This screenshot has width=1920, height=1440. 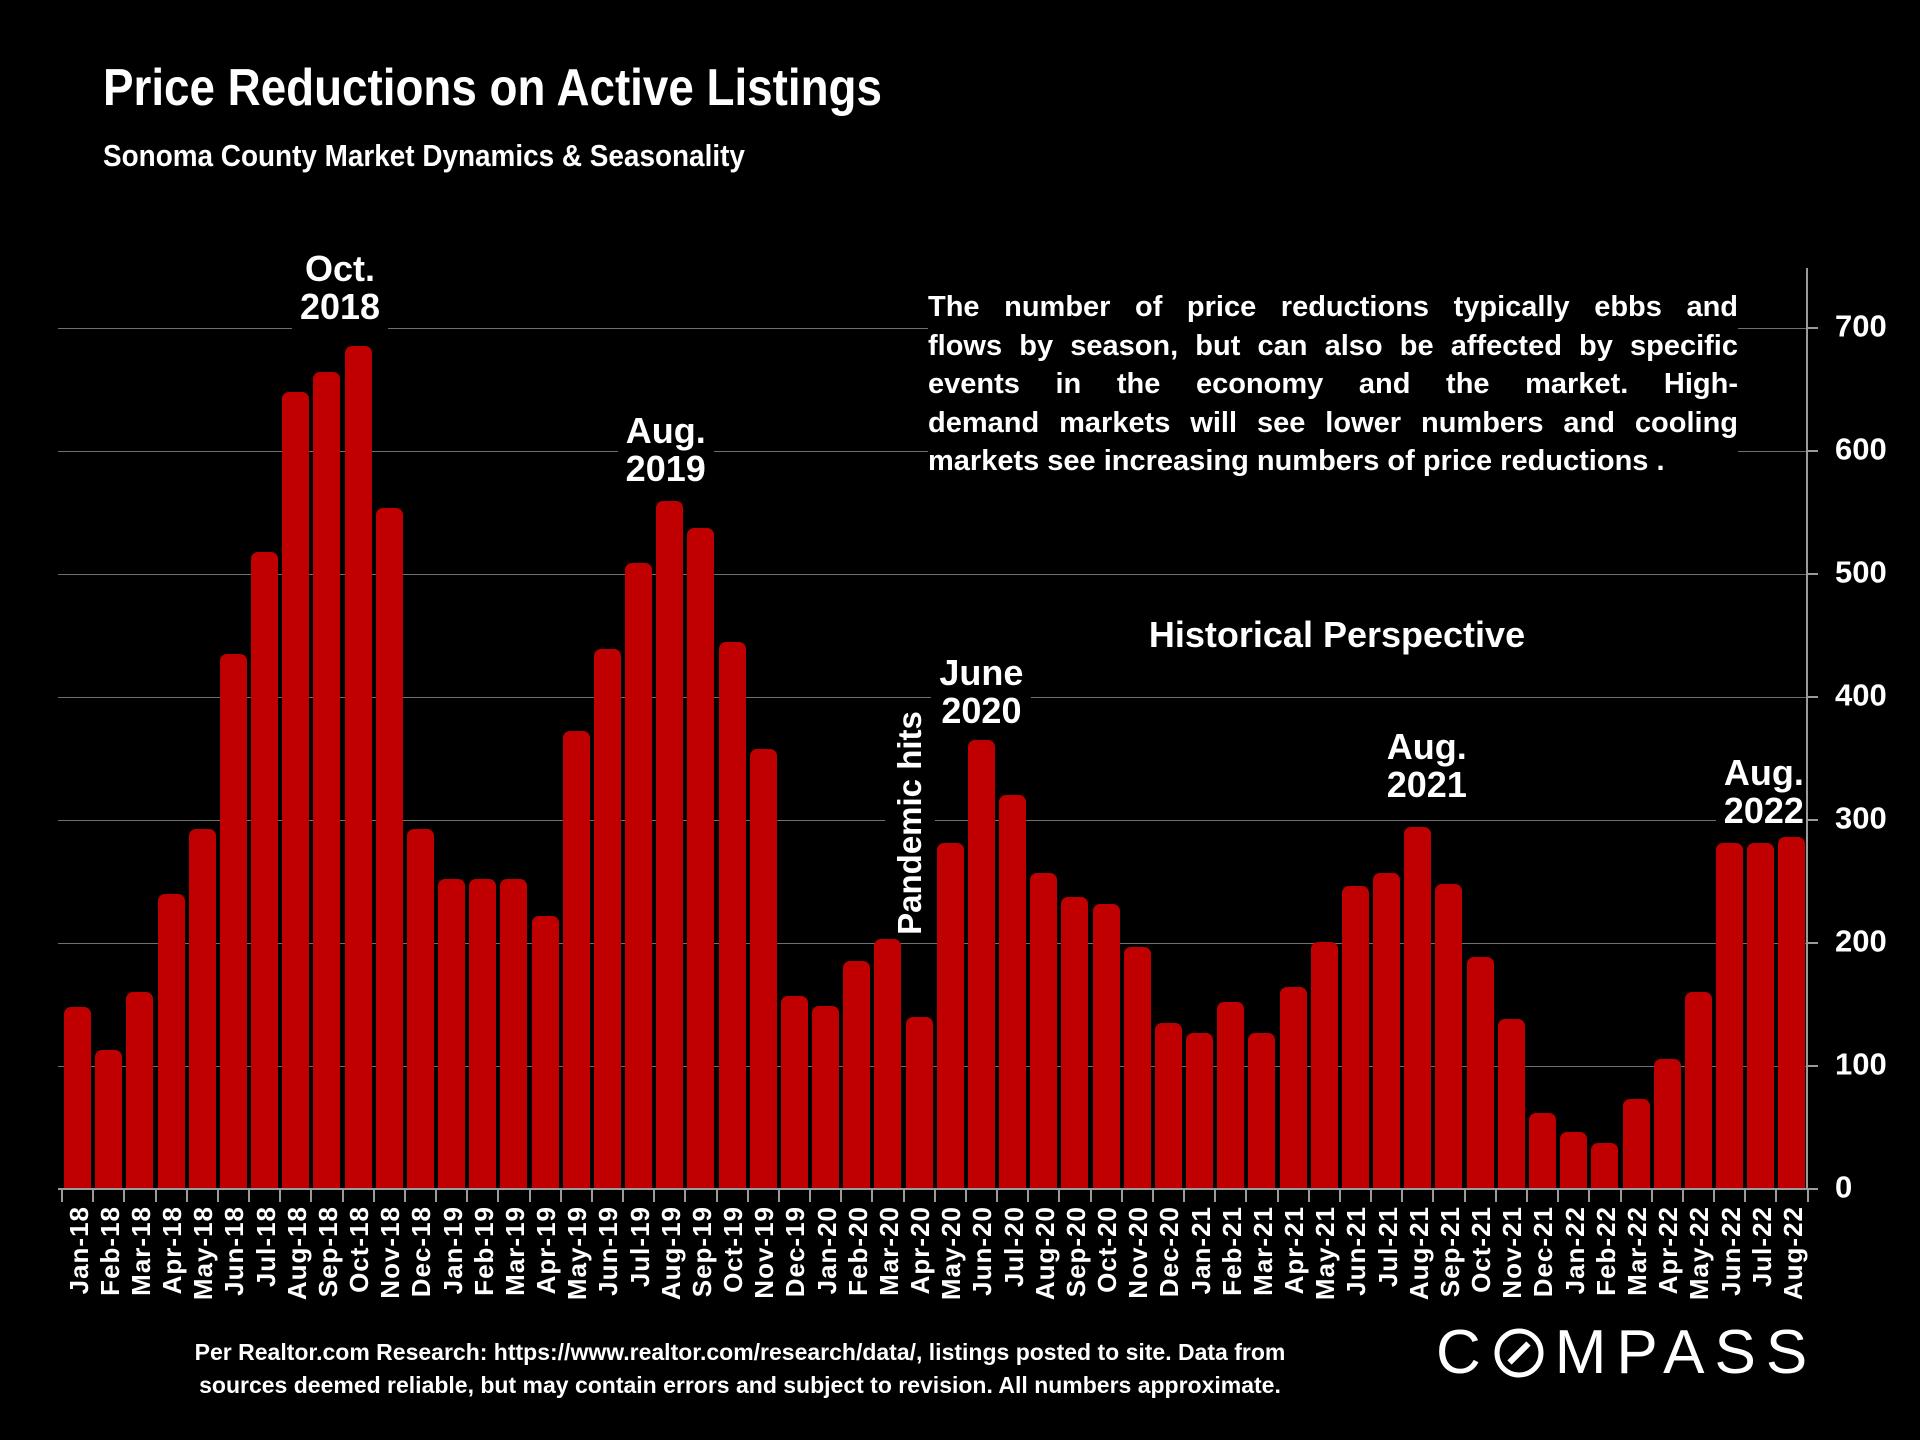 What do you see at coordinates (1605, 1251) in the screenshot?
I see `x-axis-label-Feb-22: Feb-22` at bounding box center [1605, 1251].